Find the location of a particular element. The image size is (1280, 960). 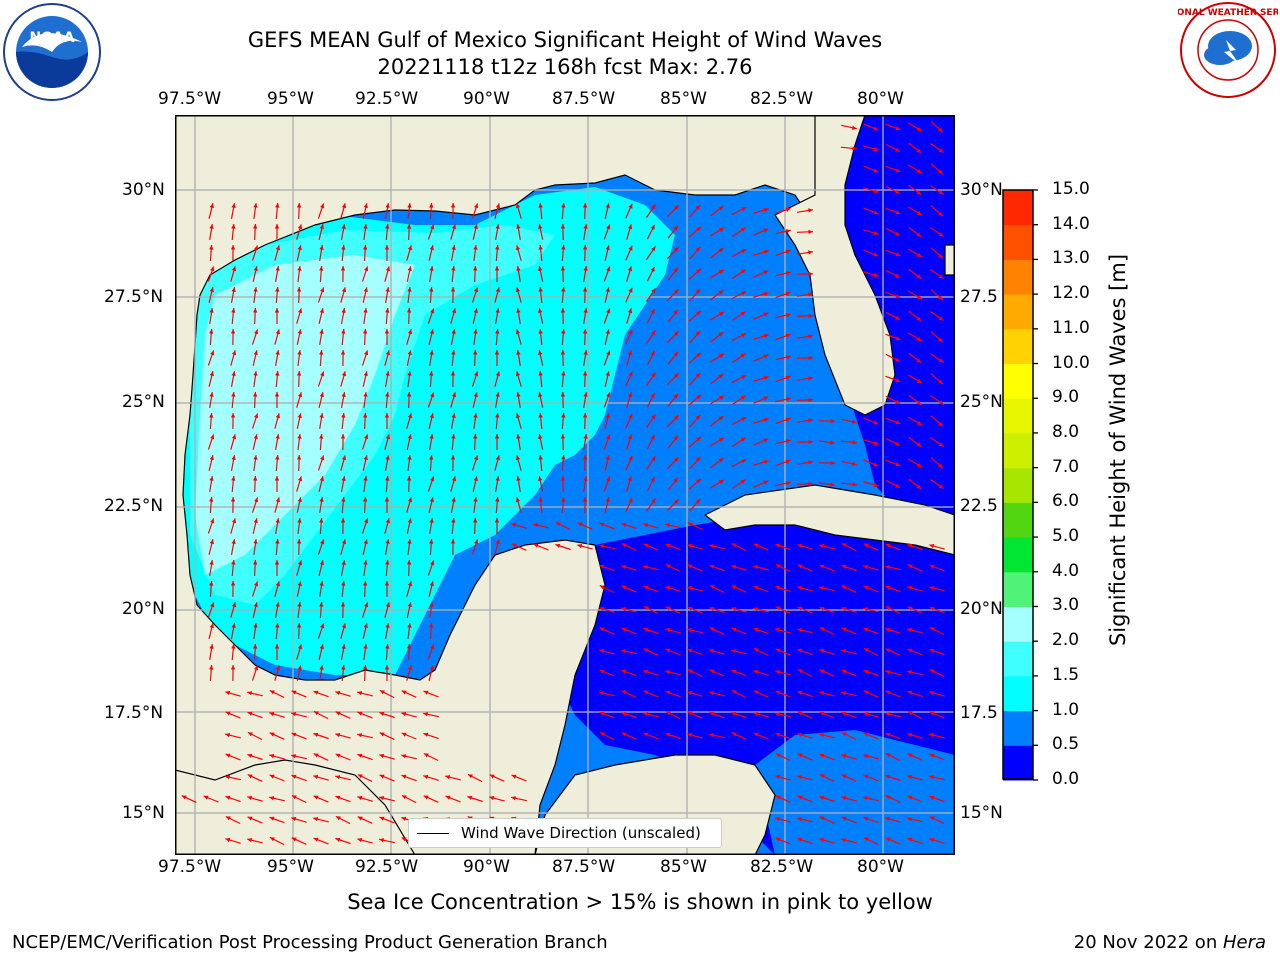

lat-label-left: 30°N is located at coordinates (143, 190).